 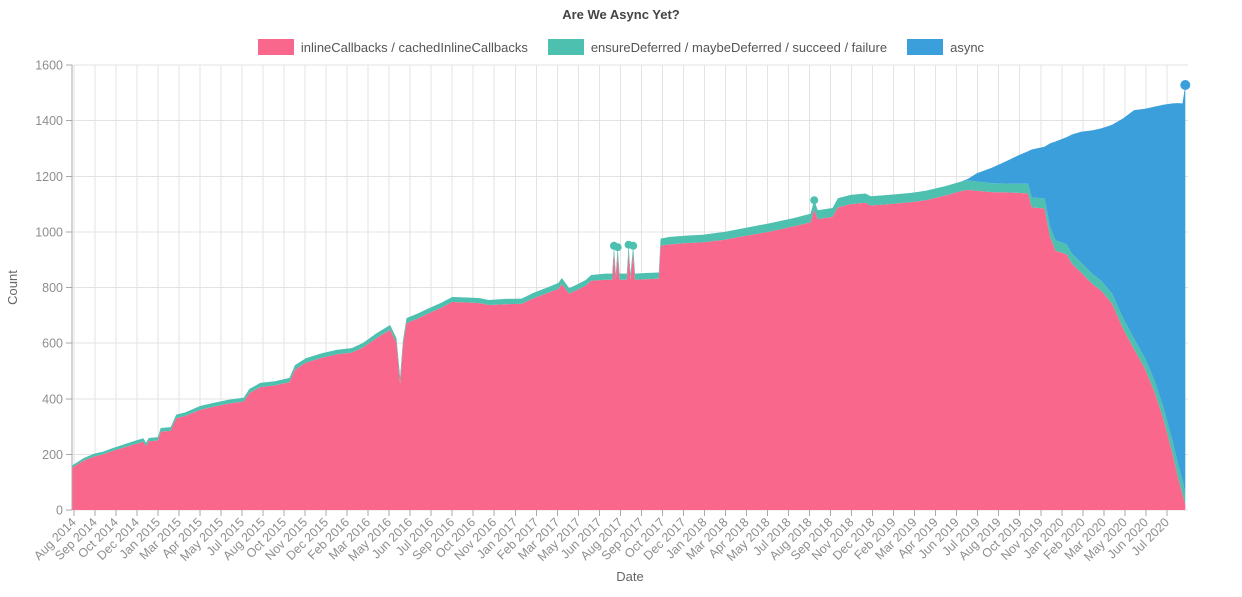 What do you see at coordinates (565, 47) in the screenshot?
I see `legend-swatch-ensuredeferred-icon` at bounding box center [565, 47].